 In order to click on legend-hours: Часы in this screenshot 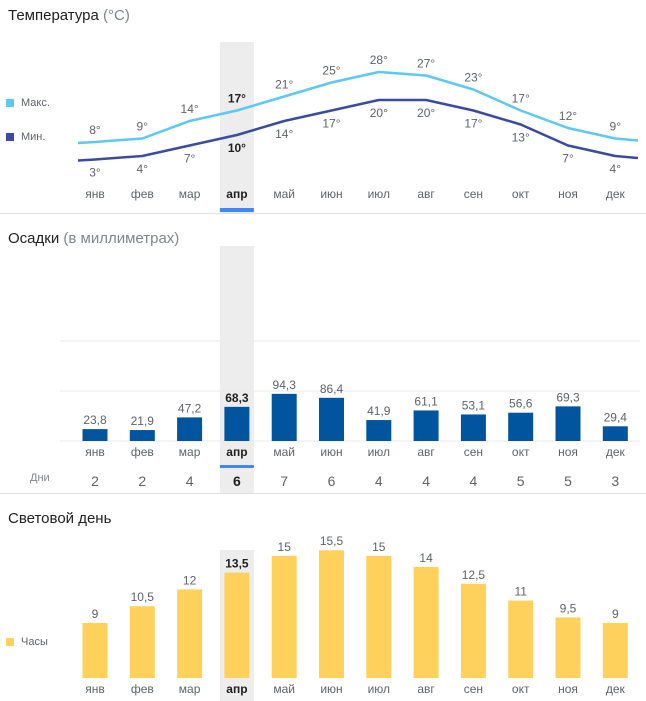, I will do `click(27, 642)`.